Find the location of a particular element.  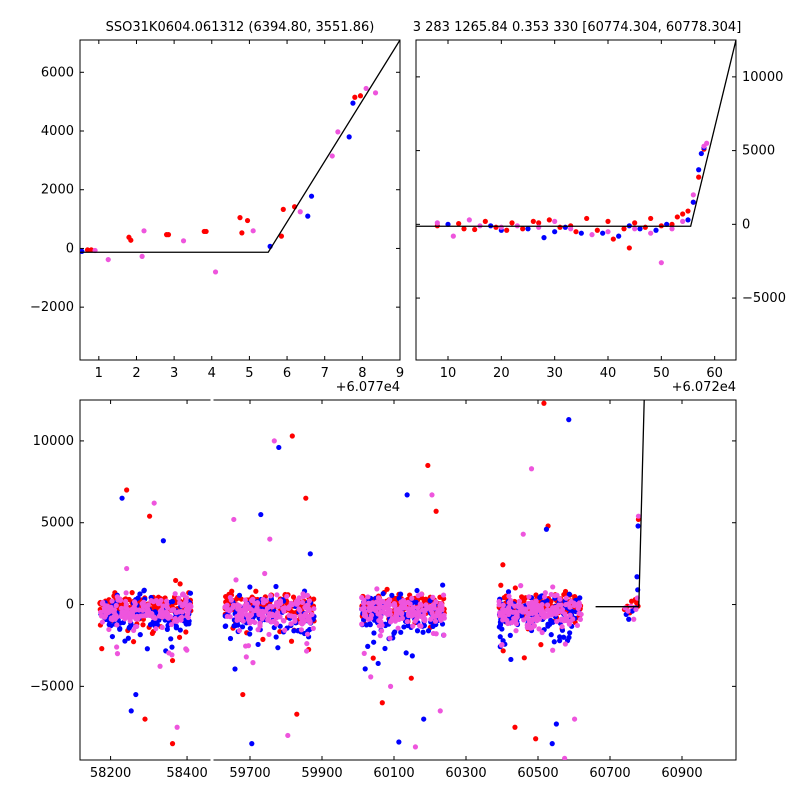

x-tick-label: 4 is located at coordinates (212, 373).